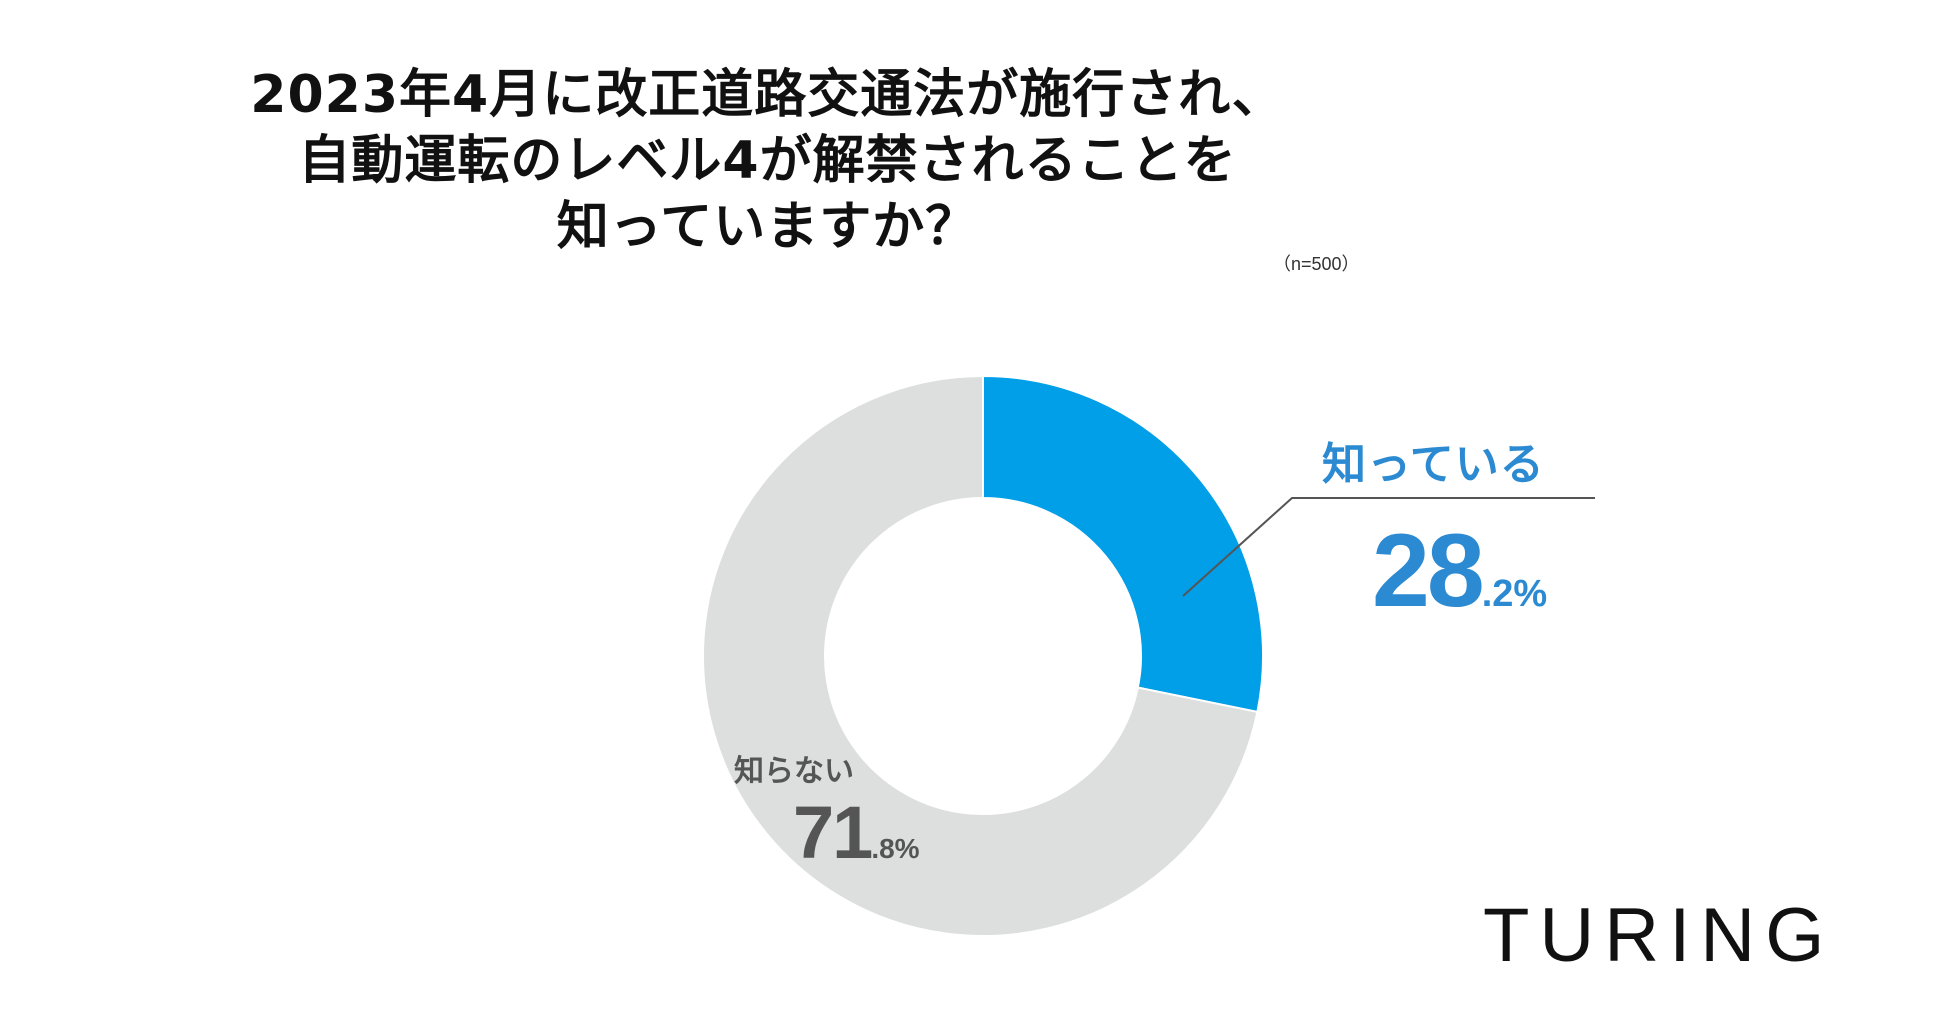 The image size is (1950, 1021). I want to click on slice-value-known-int: 28, so click(1428, 571).